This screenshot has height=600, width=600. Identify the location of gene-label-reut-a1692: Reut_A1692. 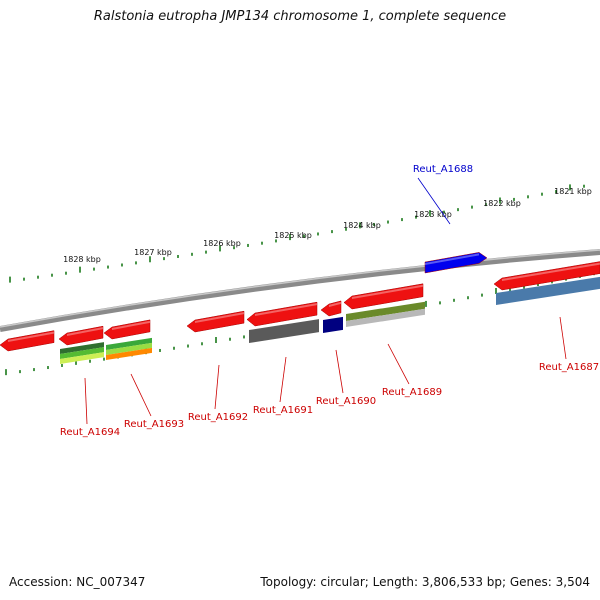
(218, 417).